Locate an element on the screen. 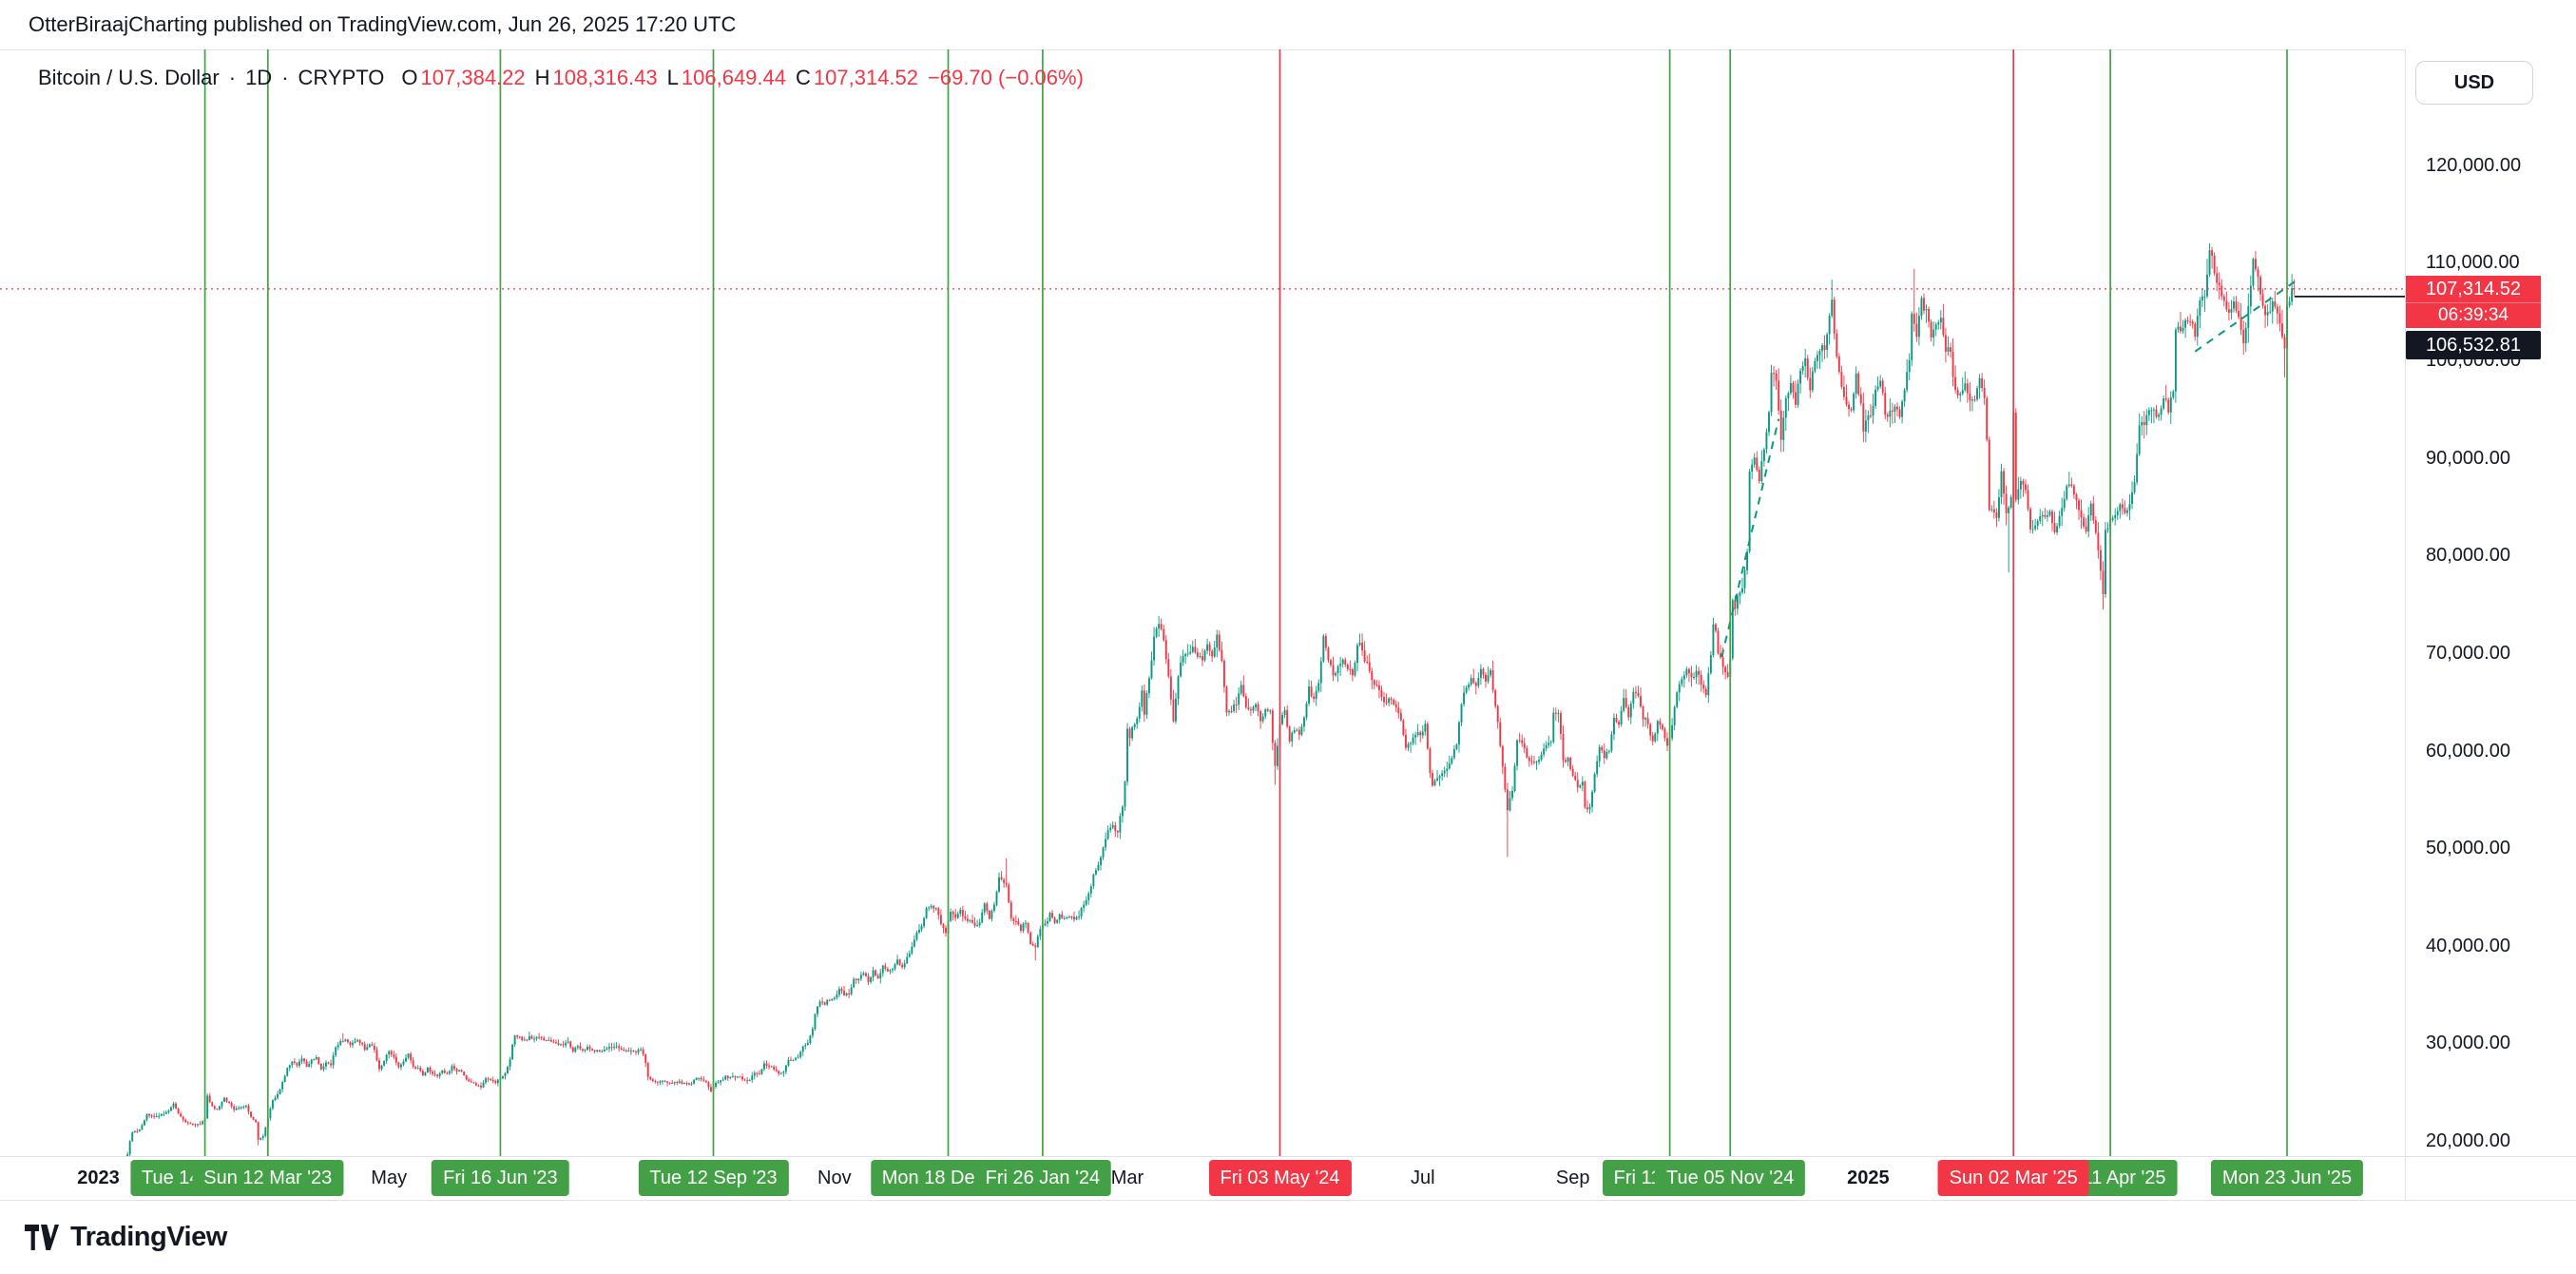 The image size is (2576, 1274). event-date-badge: Fri 16 Jun '23 is located at coordinates (500, 1178).